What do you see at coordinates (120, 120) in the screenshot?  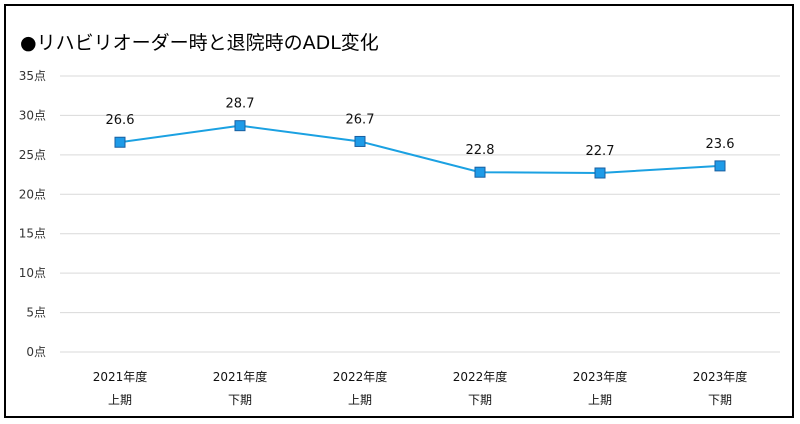 I see `data-label: 26.6` at bounding box center [120, 120].